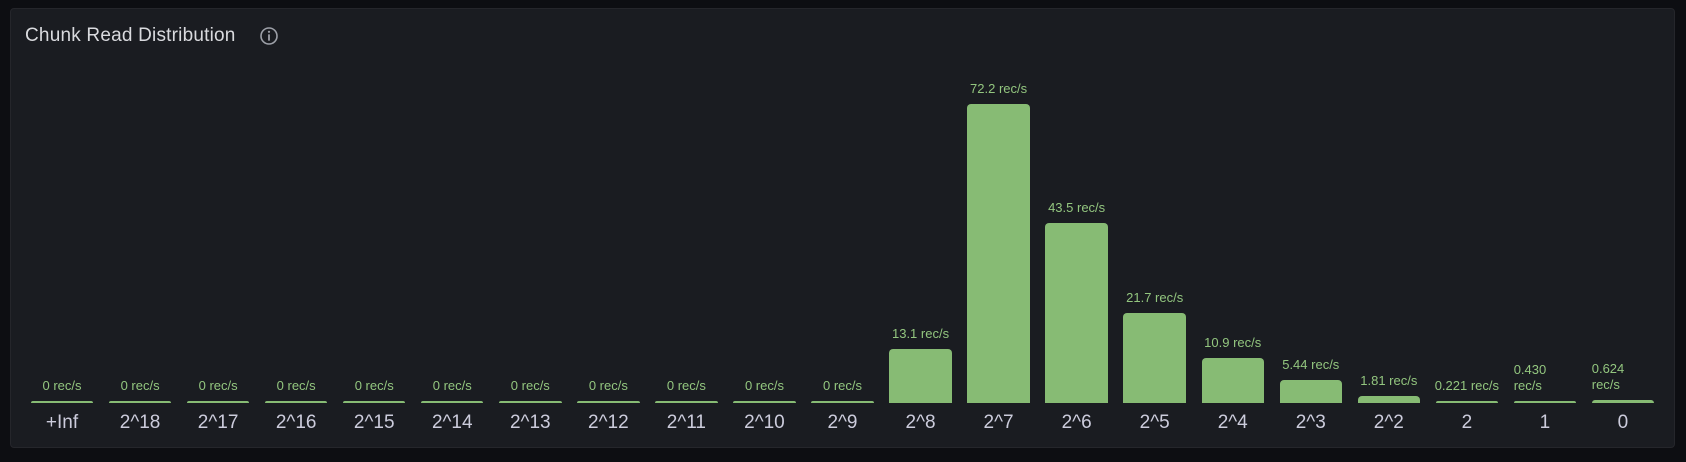 Image resolution: width=1686 pixels, height=462 pixels. What do you see at coordinates (1530, 377) in the screenshot?
I see `bar-value-label: 0.430 rec/s` at bounding box center [1530, 377].